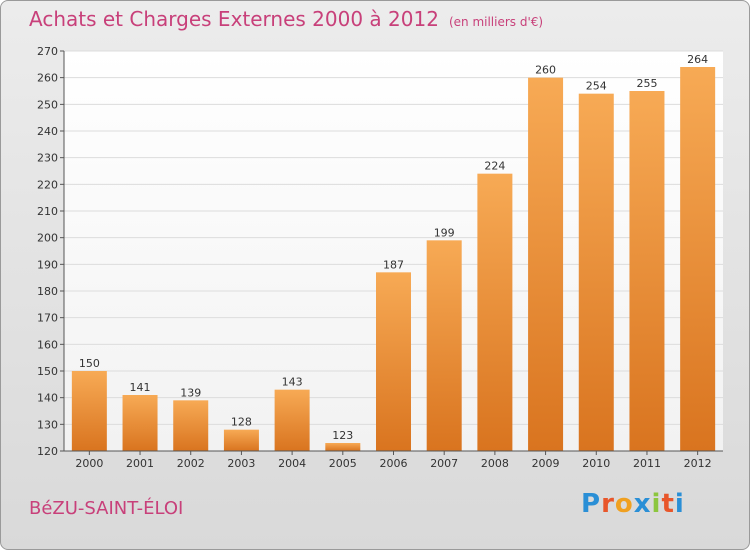 The width and height of the screenshot is (750, 550). I want to click on y-tick-label: 150, so click(47, 371).